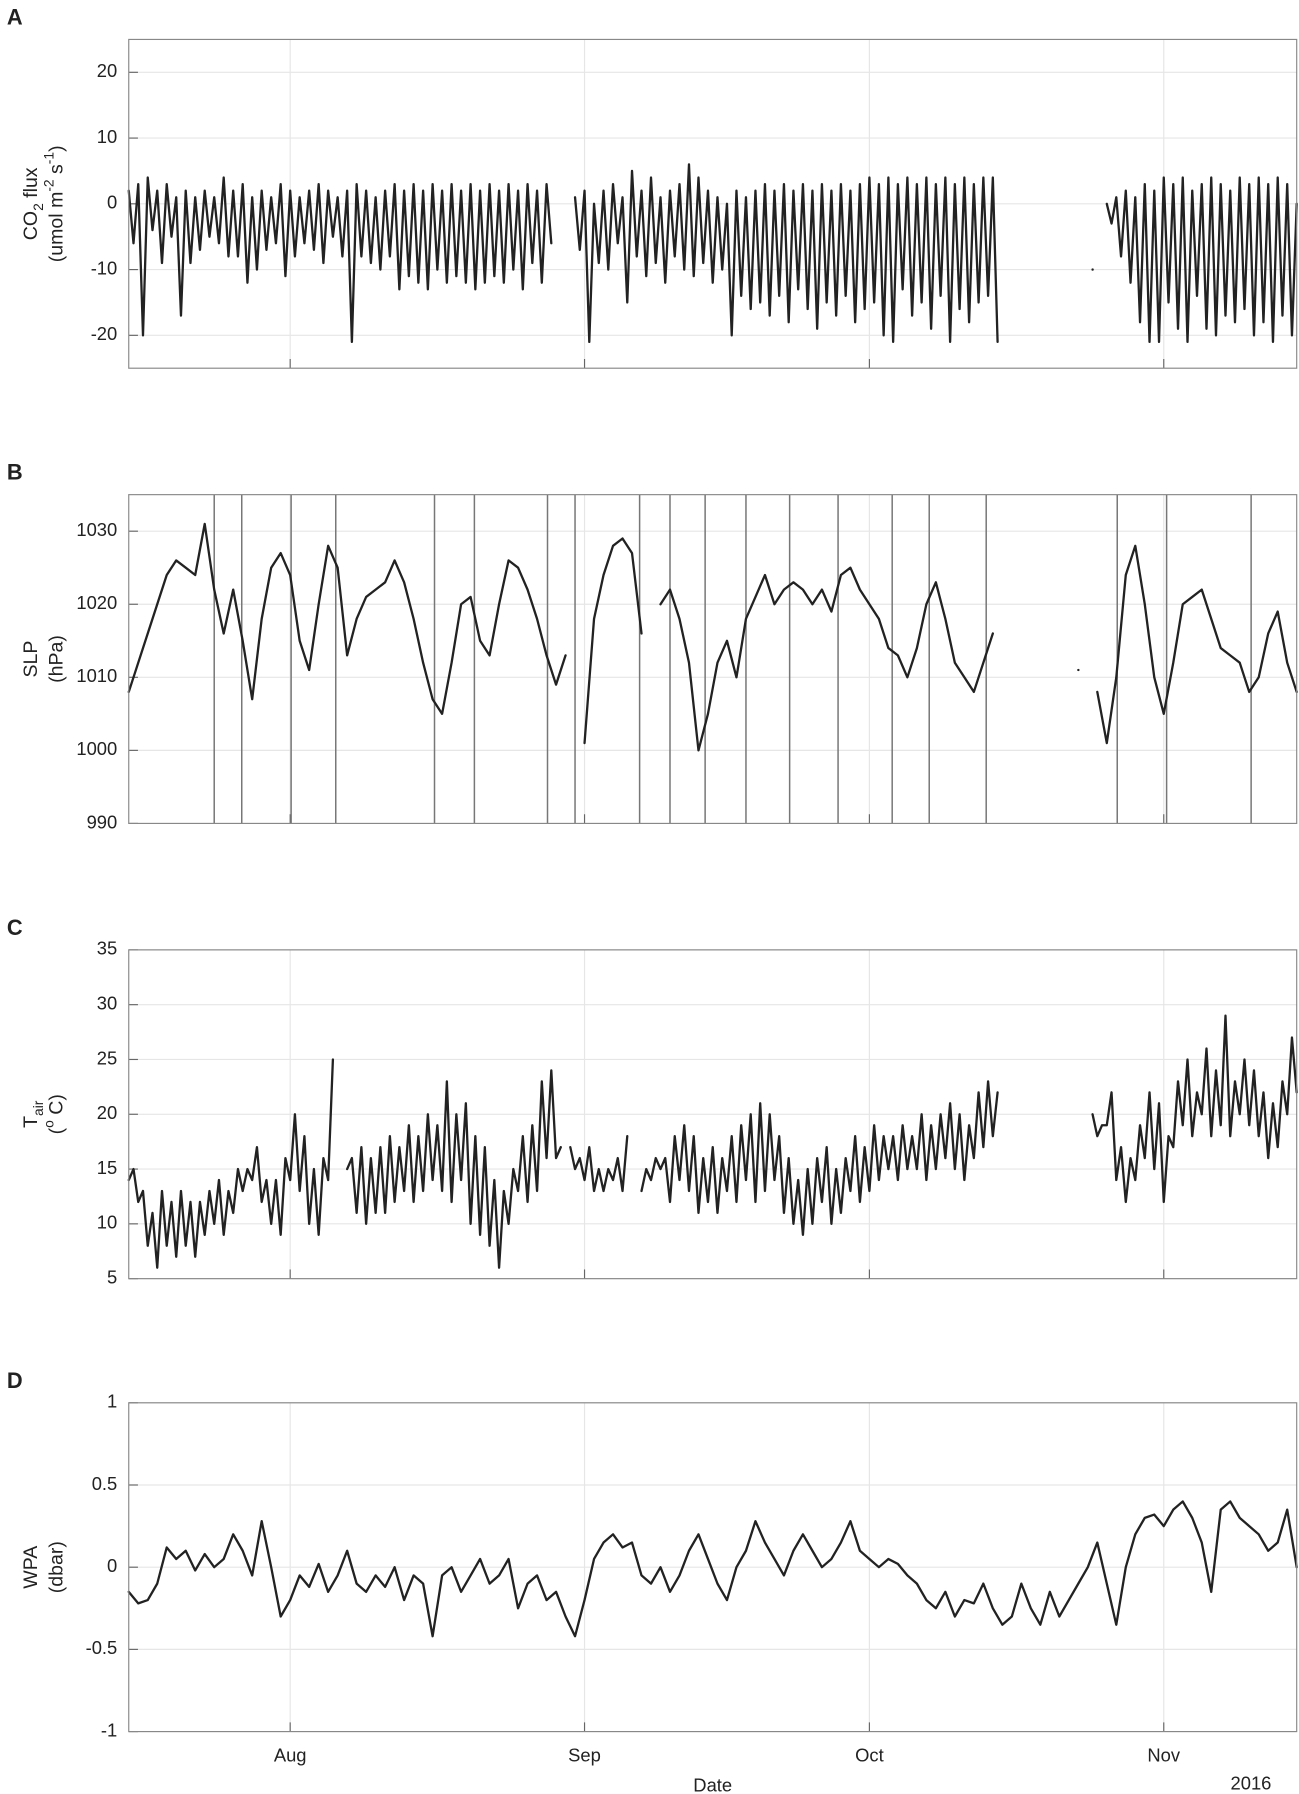 This screenshot has height=1794, width=1299. I want to click on y-axis-label: SLP, so click(31, 659).